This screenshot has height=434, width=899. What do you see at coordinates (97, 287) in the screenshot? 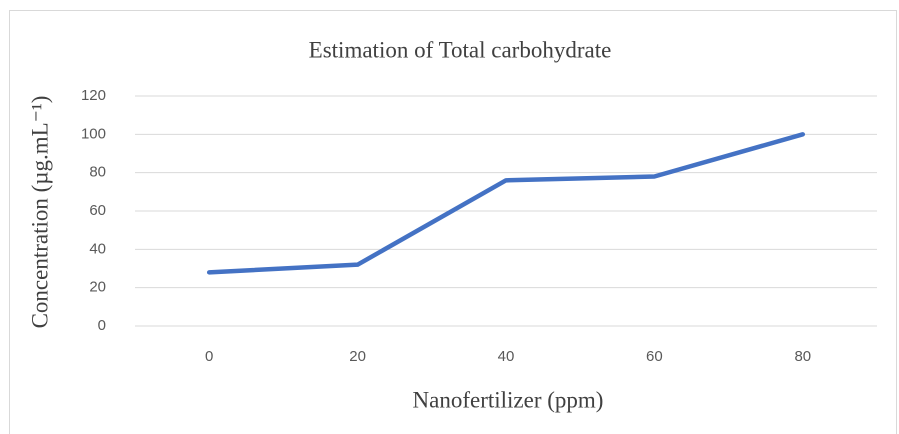
I see `y-tick-label: 20` at bounding box center [97, 287].